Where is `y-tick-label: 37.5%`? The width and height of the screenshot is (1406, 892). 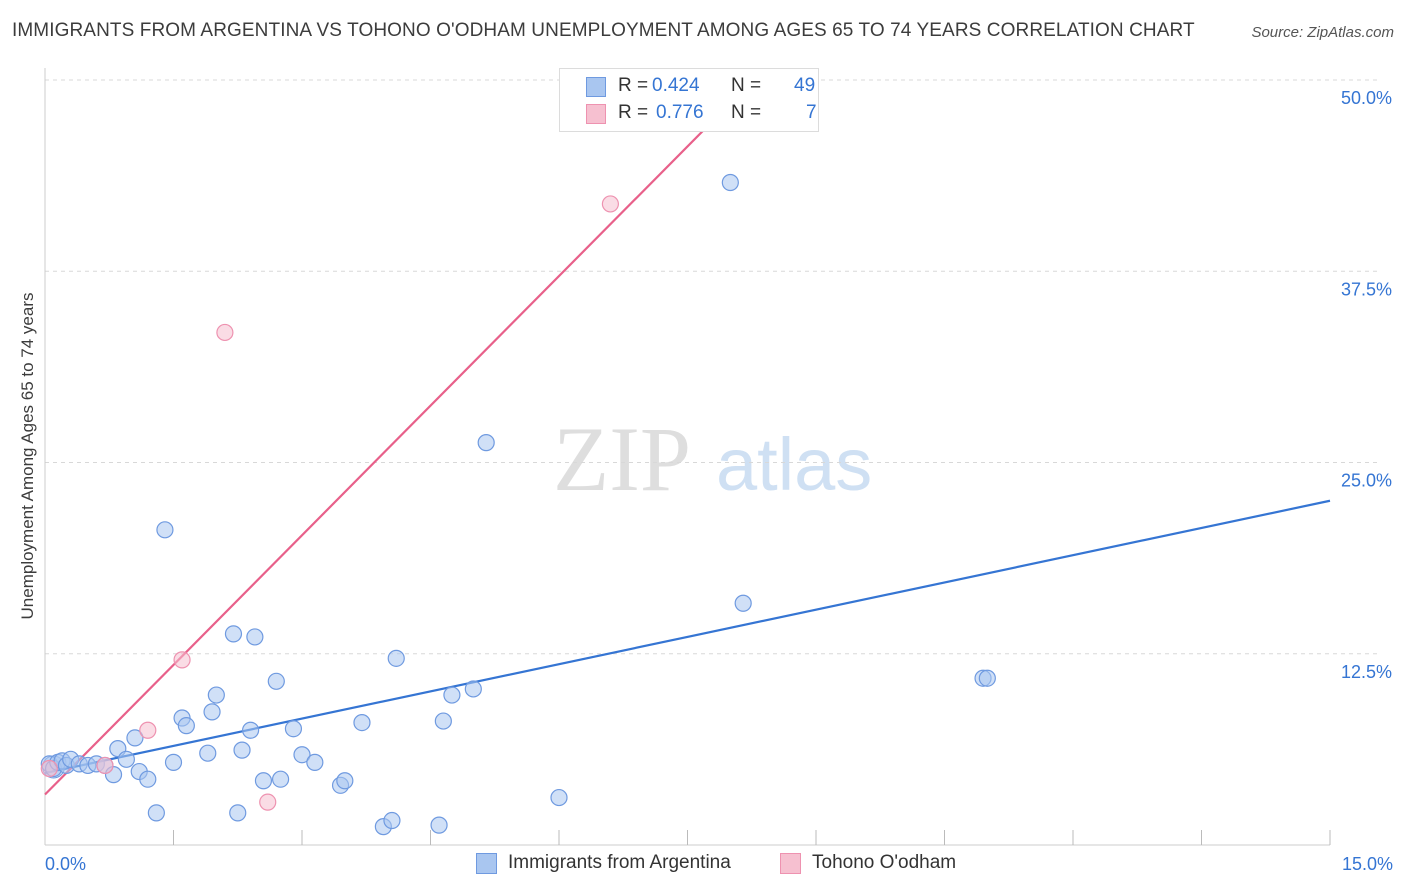 y-tick-label: 37.5% is located at coordinates (1366, 289).